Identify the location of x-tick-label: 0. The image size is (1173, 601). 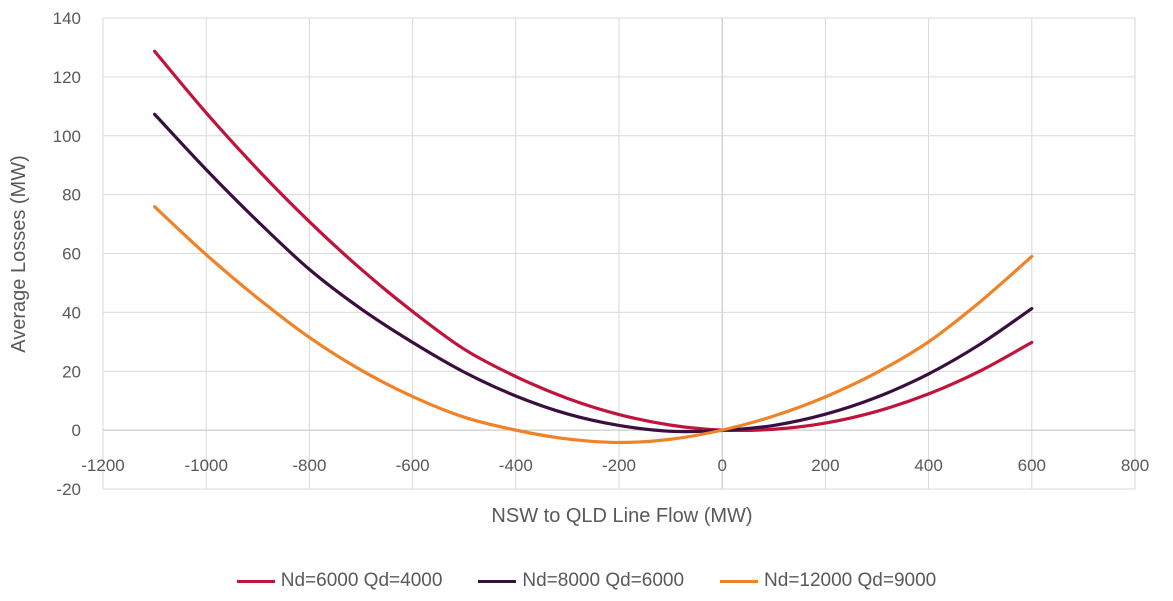
(721, 465).